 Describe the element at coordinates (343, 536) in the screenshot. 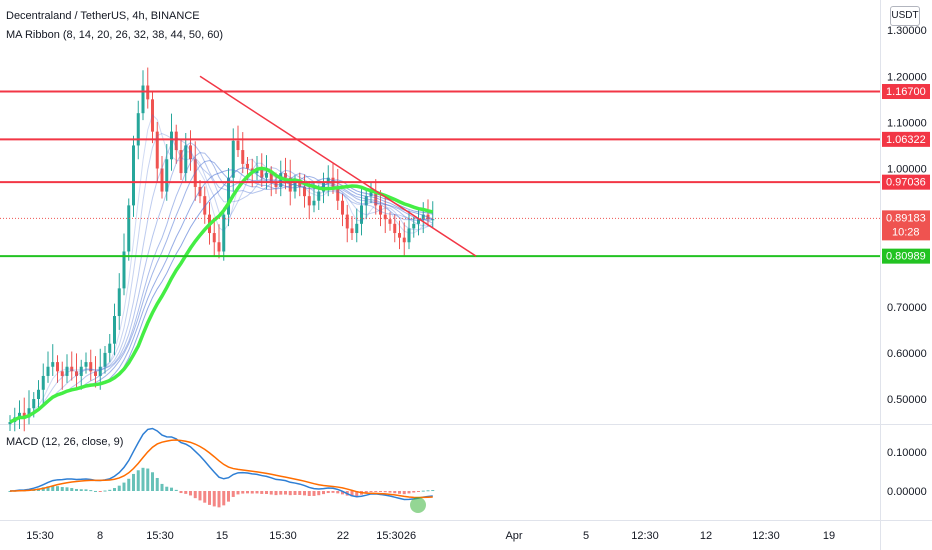

I see `time-tick-label: 22` at that location.